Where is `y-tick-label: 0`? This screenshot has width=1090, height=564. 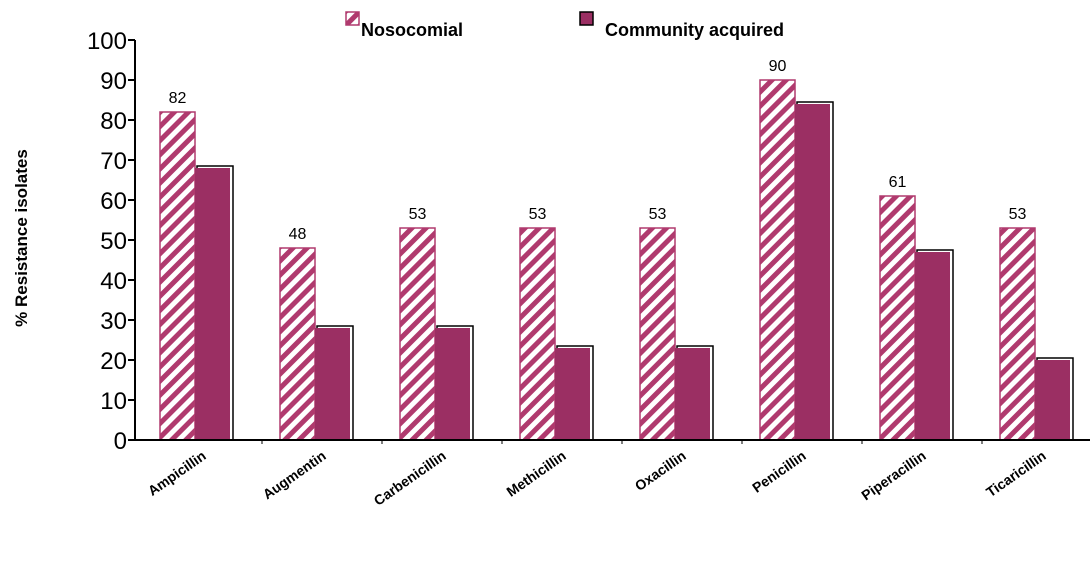
y-tick-label: 0 is located at coordinates (120, 441).